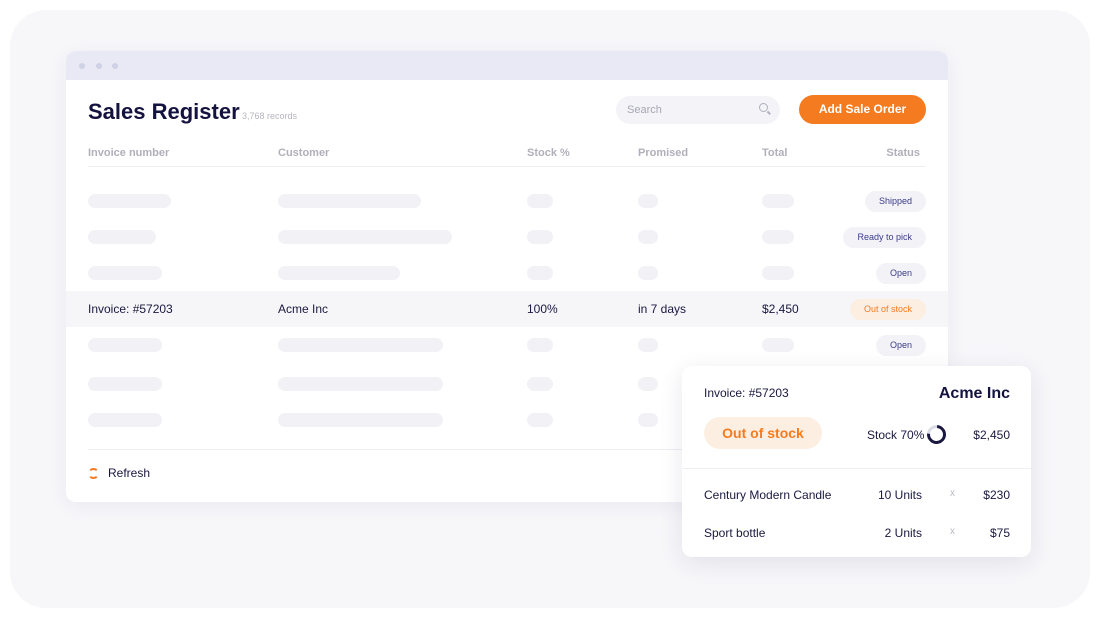  What do you see at coordinates (164, 111) in the screenshot?
I see `page-title: Sales Register` at bounding box center [164, 111].